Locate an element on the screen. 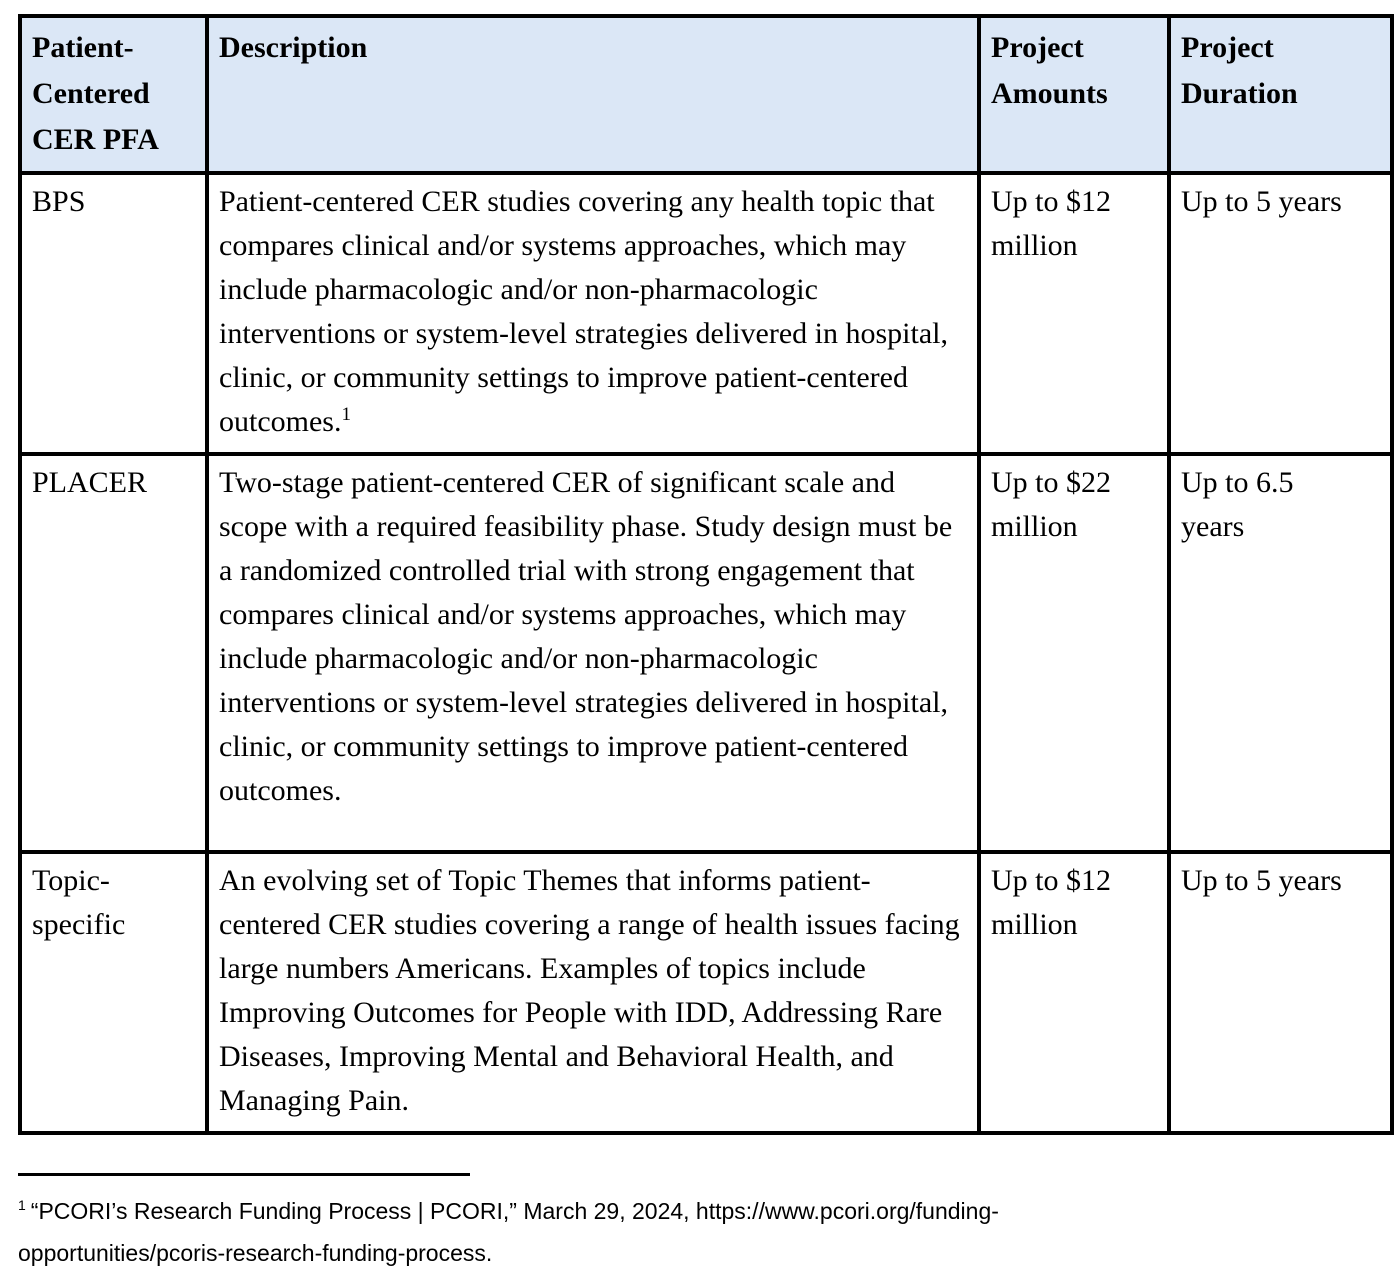 The height and width of the screenshot is (1274, 1397). pfa-name: PLACER is located at coordinates (90, 482).